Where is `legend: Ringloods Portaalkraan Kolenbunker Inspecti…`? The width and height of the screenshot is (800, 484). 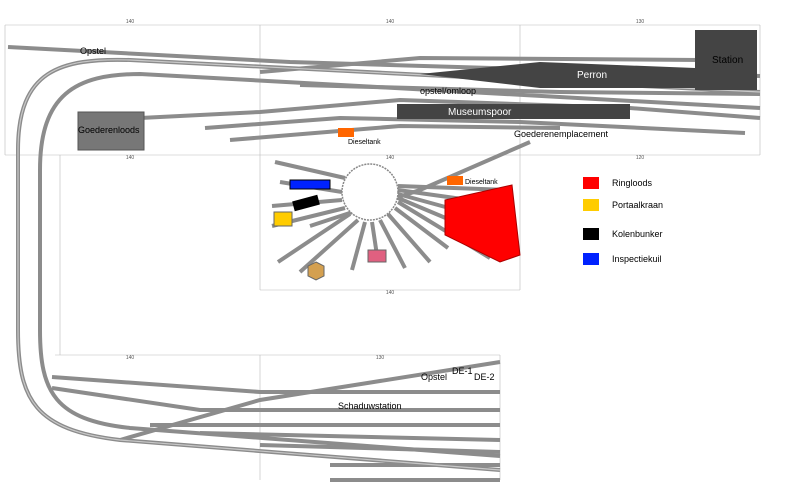
legend: Ringloods Portaalkraan Kolenbunker Inspecti… is located at coordinates (623, 221).